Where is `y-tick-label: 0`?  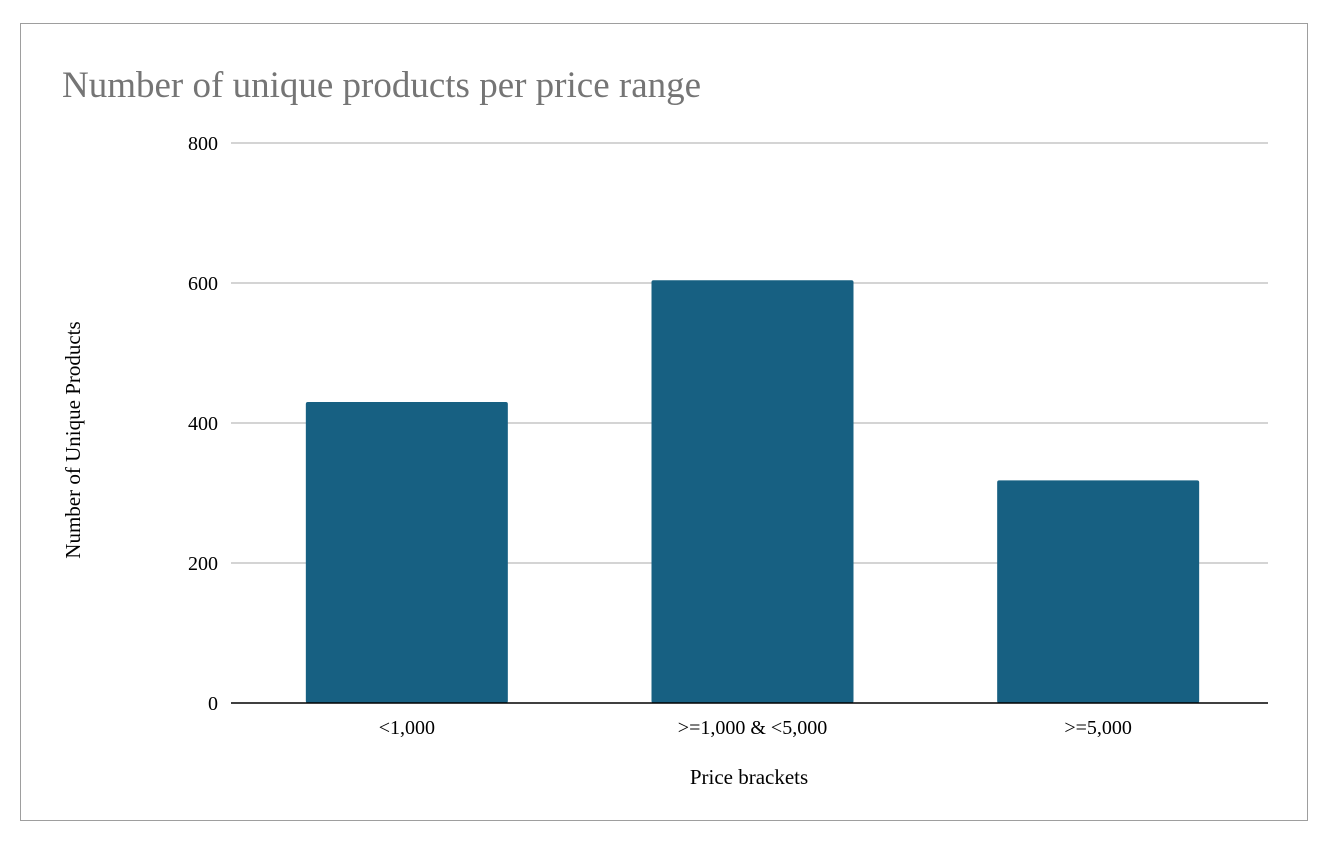 y-tick-label: 0 is located at coordinates (213, 704).